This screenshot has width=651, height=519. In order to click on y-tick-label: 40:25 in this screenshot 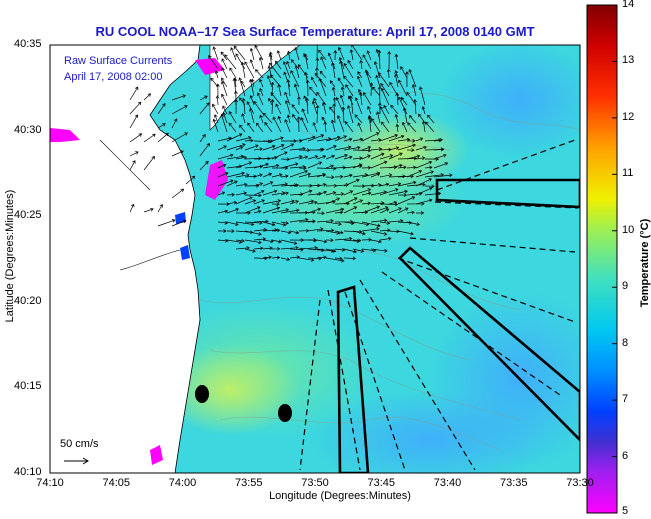, I will do `click(28, 215)`.